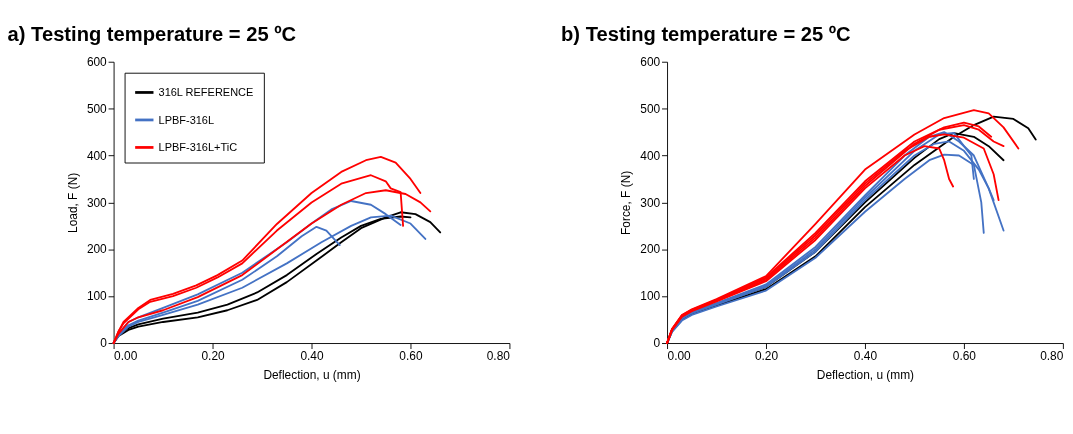 The image size is (1073, 434). Describe the element at coordinates (626, 202) in the screenshot. I see `y-axis-title: Force, F (N)` at that location.